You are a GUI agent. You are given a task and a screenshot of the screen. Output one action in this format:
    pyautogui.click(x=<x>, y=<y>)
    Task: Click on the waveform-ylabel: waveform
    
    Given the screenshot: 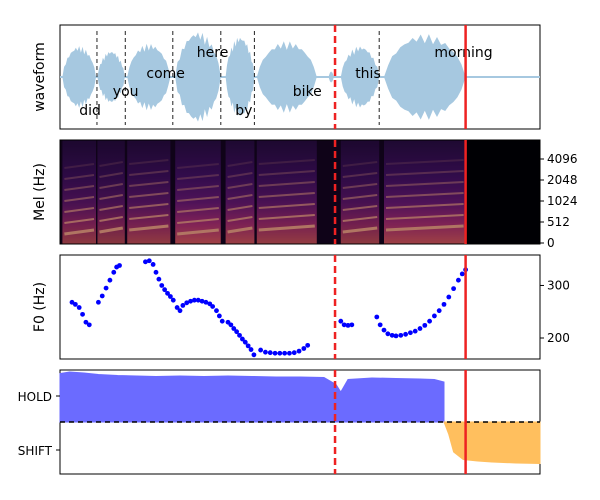 What is the action you would take?
    pyautogui.click(x=40, y=77)
    